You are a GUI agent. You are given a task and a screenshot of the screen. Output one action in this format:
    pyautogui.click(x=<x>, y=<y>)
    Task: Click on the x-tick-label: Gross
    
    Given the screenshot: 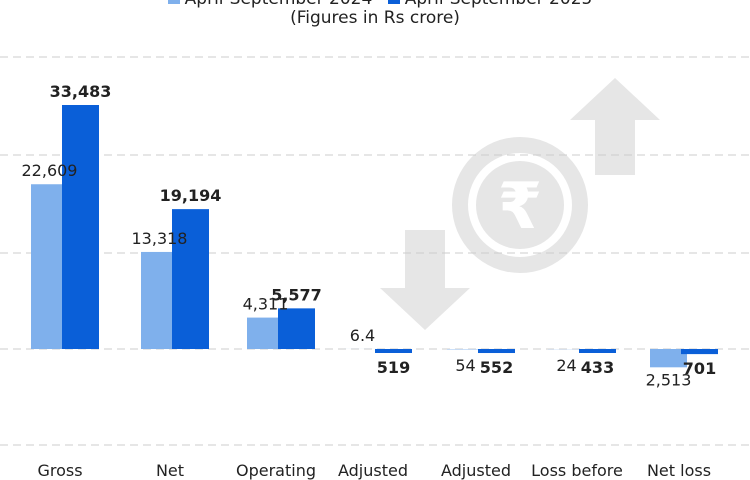 What is the action you would take?
    pyautogui.click(x=59, y=470)
    